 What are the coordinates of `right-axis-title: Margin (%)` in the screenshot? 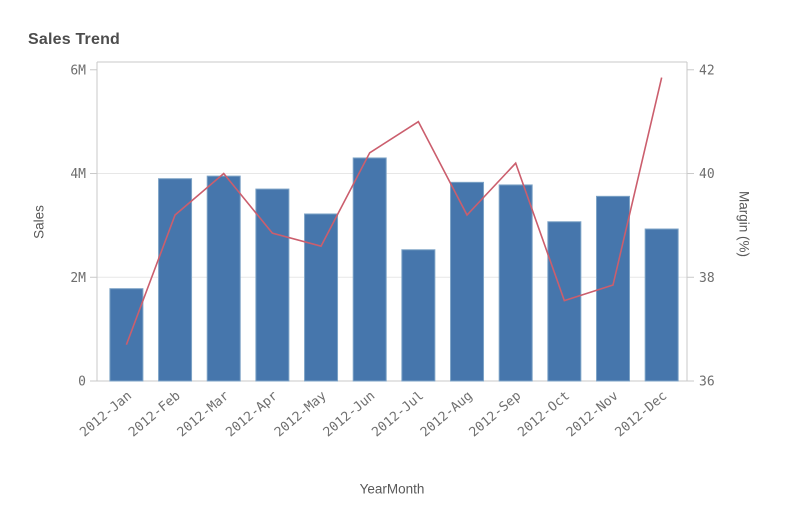 It's located at (744, 224).